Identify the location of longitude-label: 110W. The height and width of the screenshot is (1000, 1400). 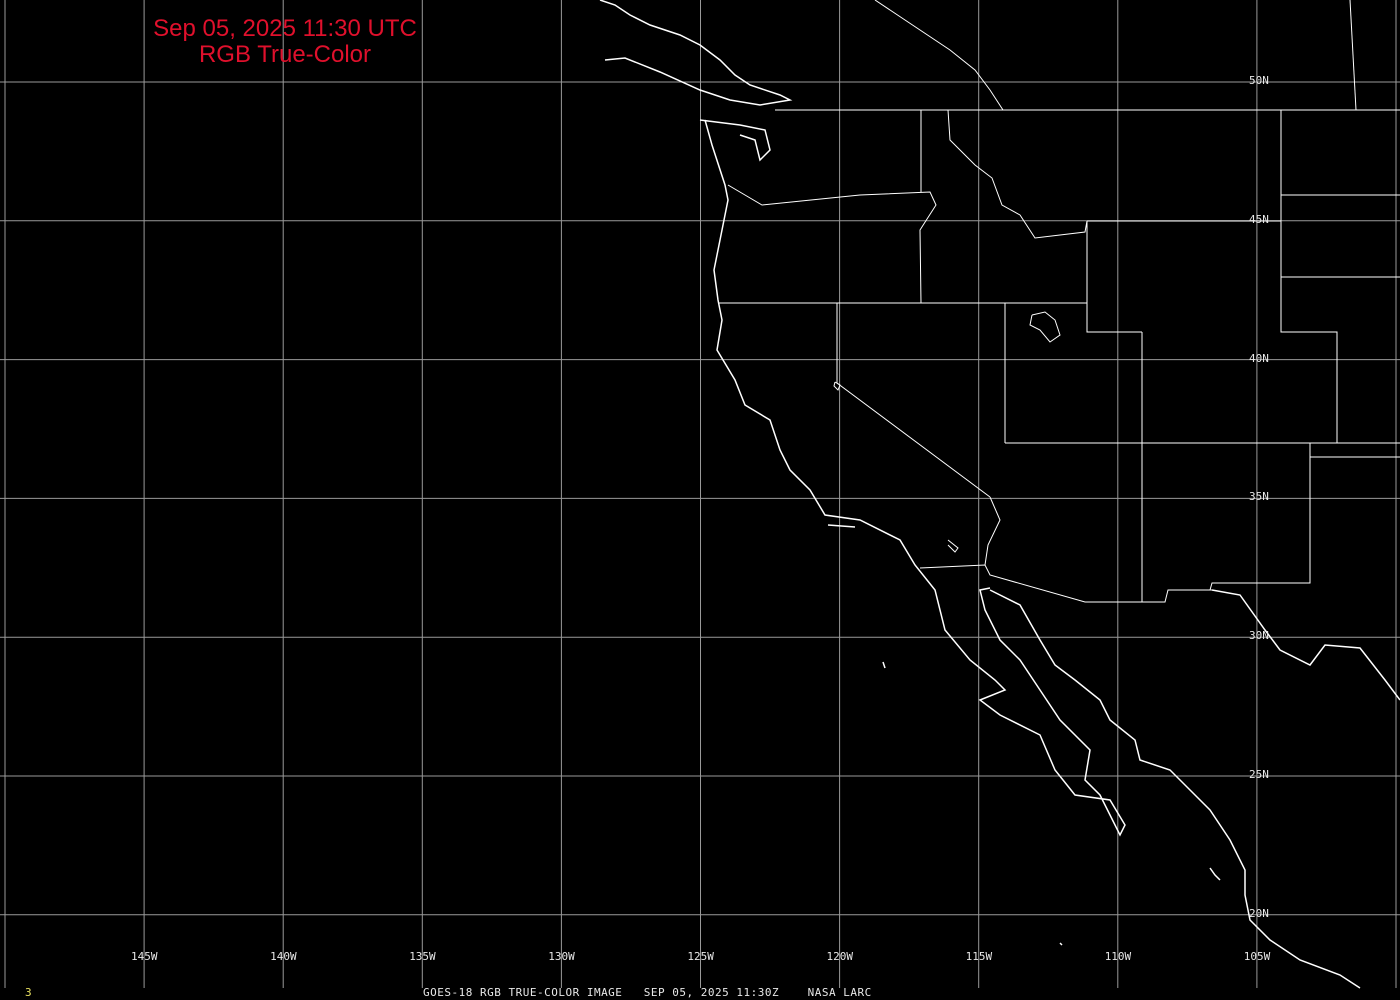
(1118, 956).